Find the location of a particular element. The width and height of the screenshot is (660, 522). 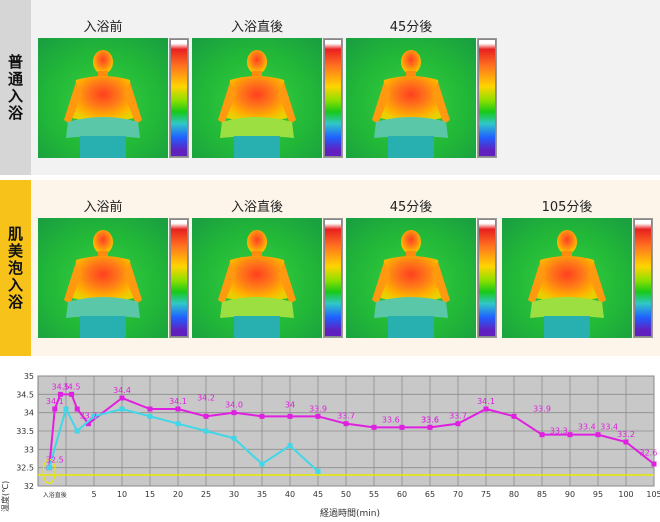

y-tick-label: 34 is located at coordinates (29, 413).